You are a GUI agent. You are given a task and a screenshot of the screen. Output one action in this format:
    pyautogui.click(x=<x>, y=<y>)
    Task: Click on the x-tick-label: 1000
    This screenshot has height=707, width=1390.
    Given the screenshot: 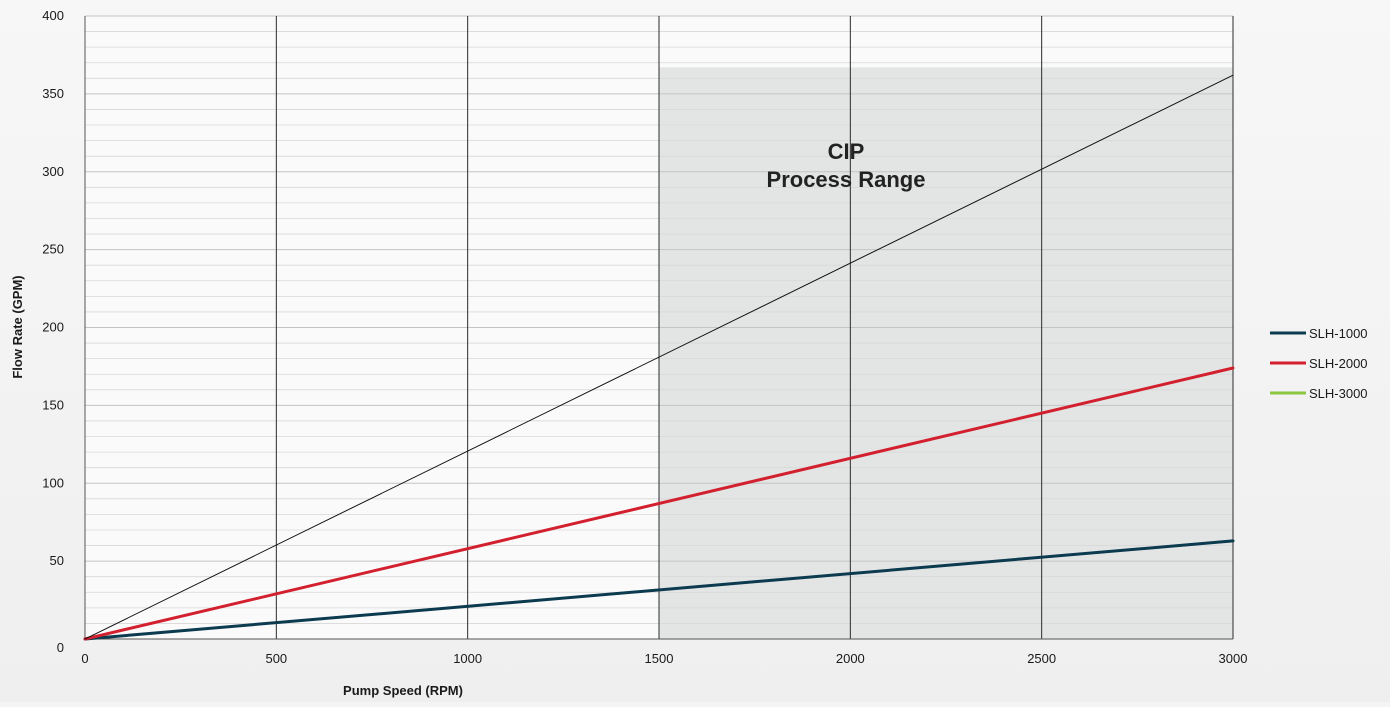 What is the action you would take?
    pyautogui.click(x=467, y=658)
    